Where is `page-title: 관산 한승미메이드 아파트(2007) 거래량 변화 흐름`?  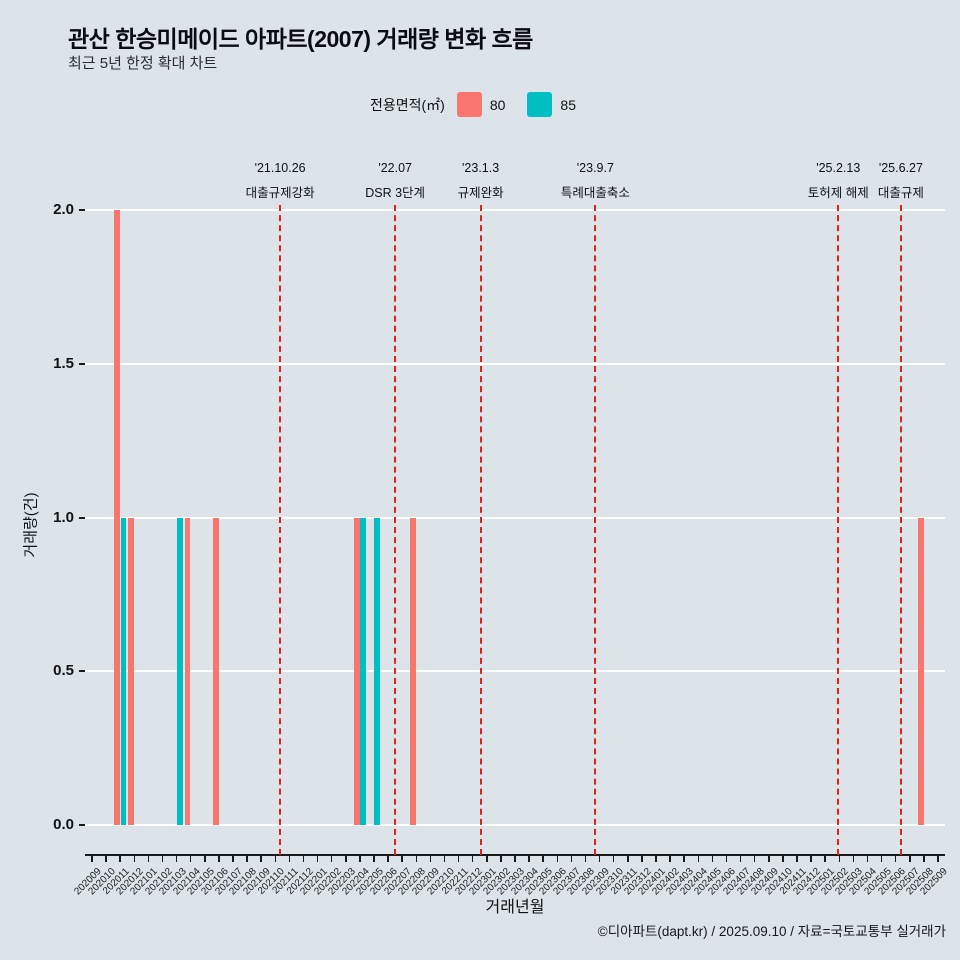
page-title: 관산 한승미메이드 아파트(2007) 거래량 변화 흐름 is located at coordinates (300, 39).